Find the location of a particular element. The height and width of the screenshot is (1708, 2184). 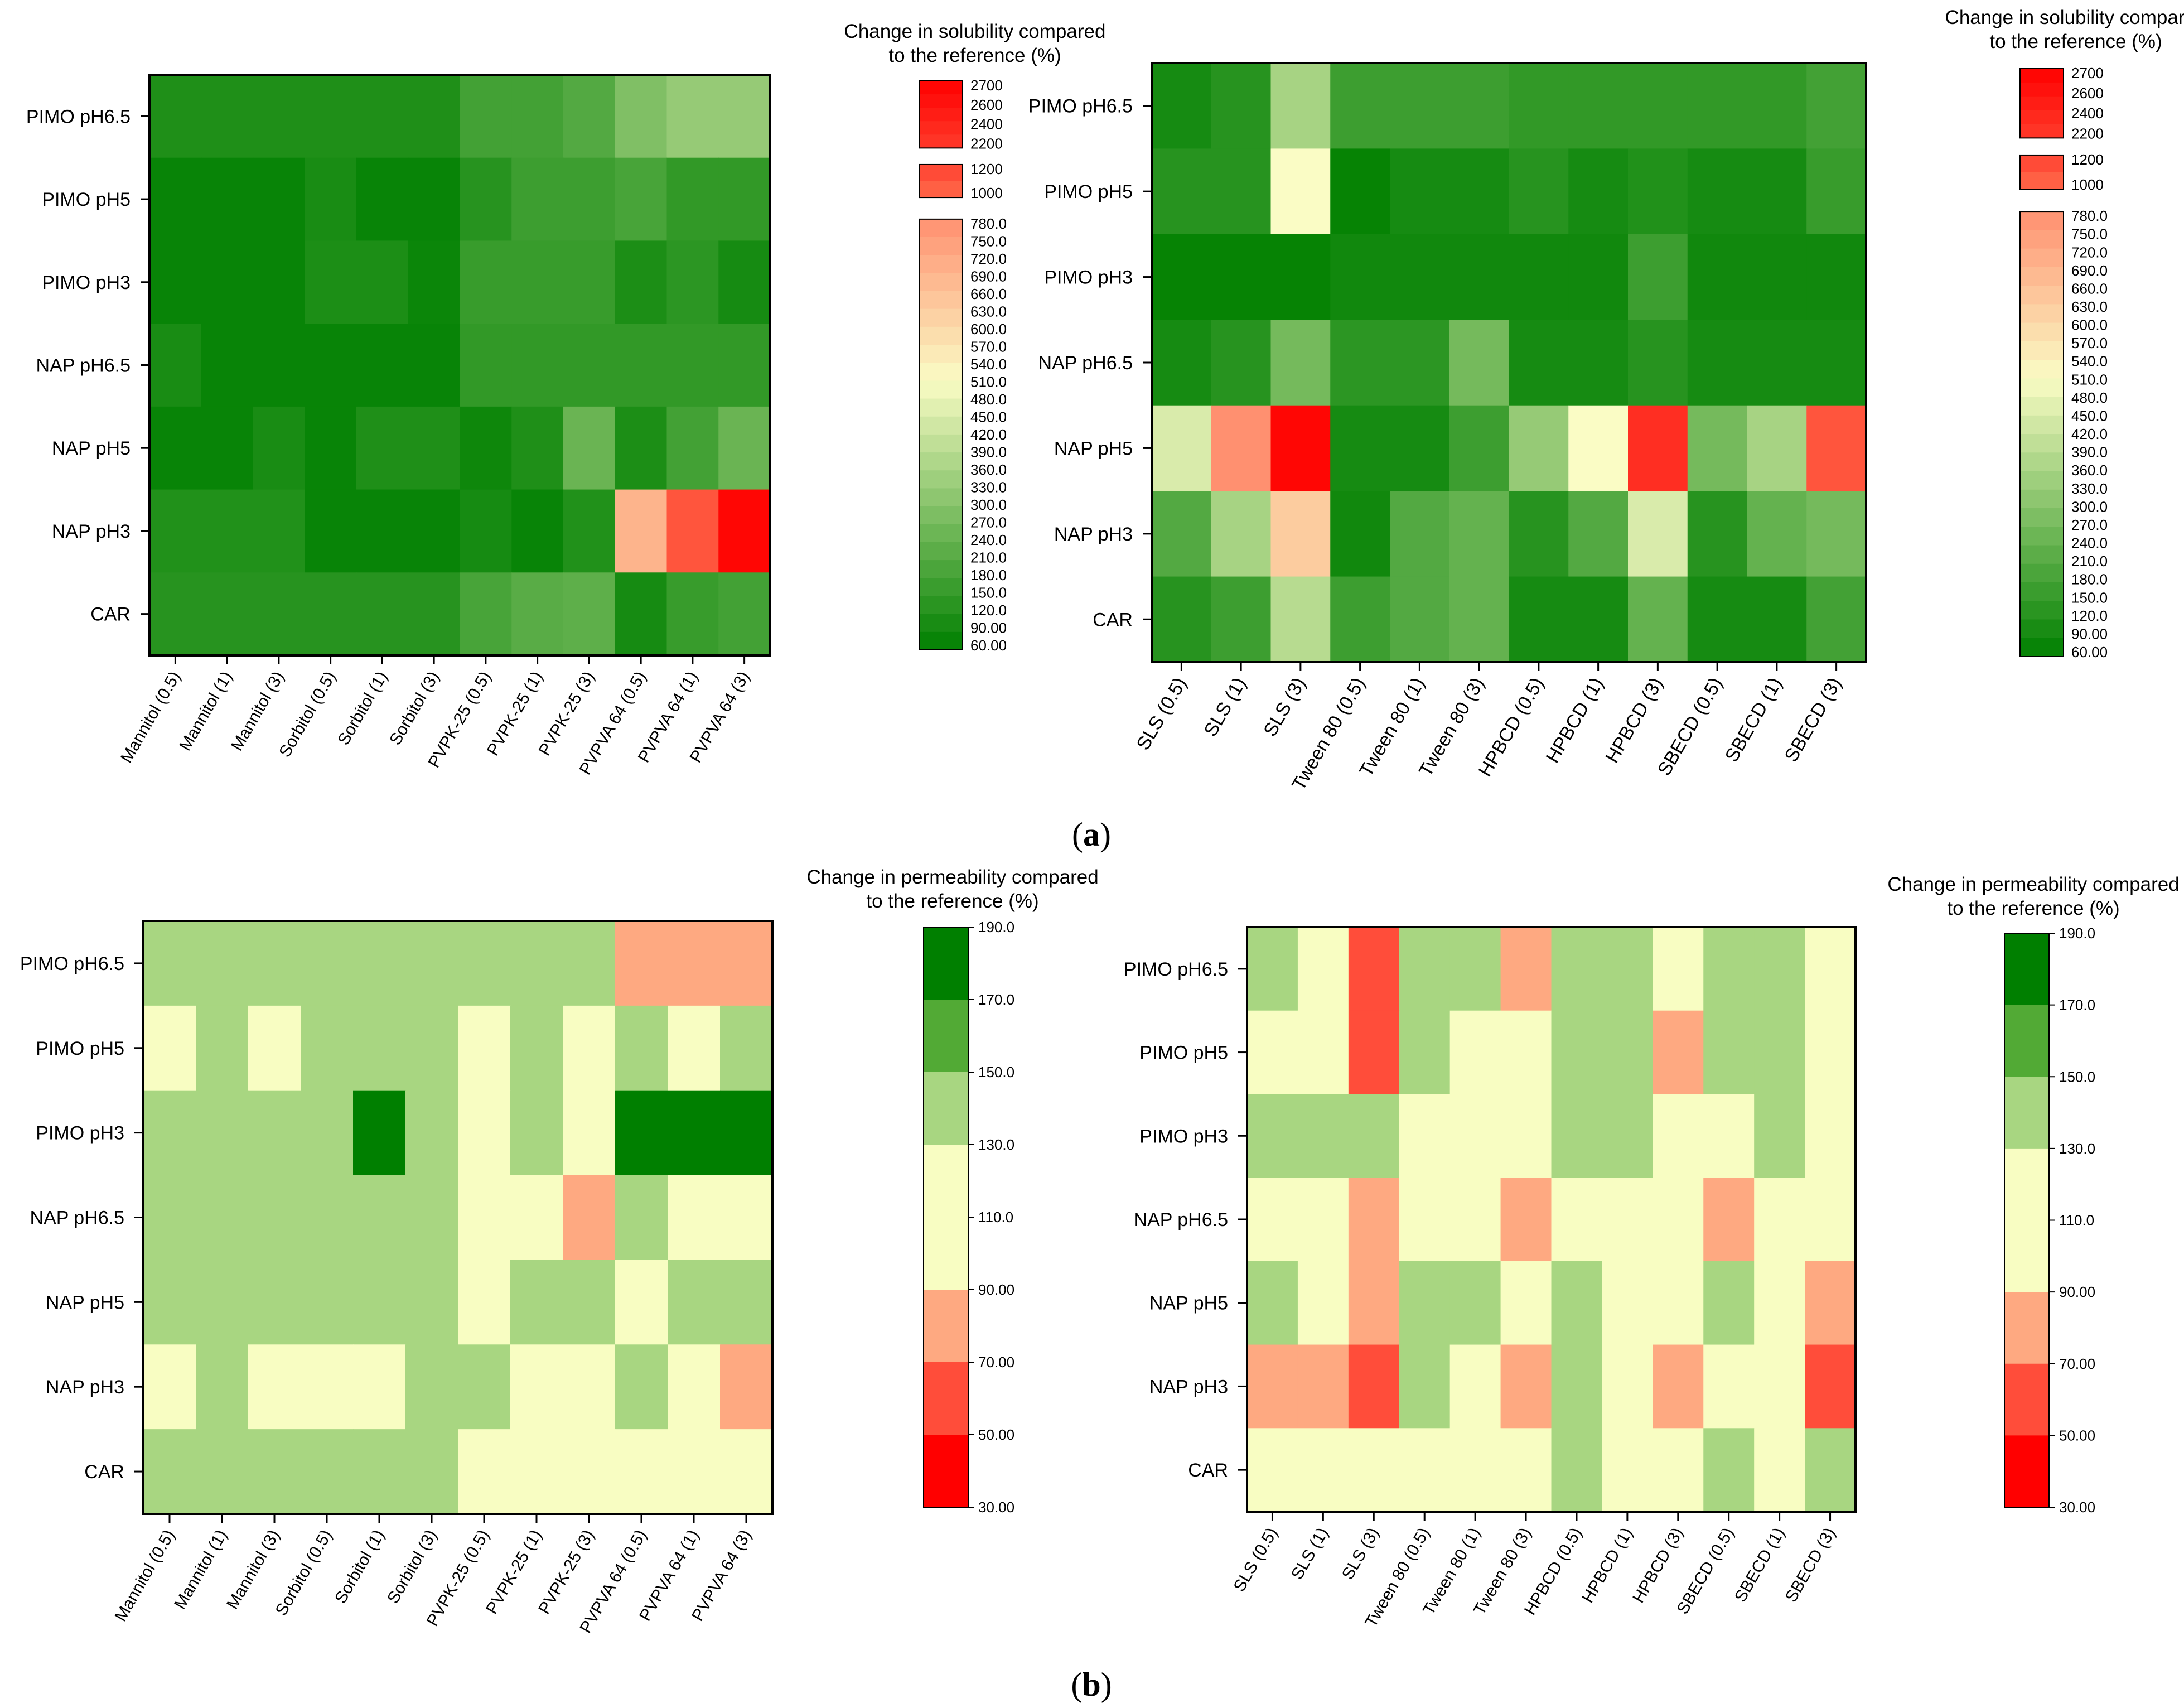

x-tick-label: PVPK-25 (1) is located at coordinates (515, 713).